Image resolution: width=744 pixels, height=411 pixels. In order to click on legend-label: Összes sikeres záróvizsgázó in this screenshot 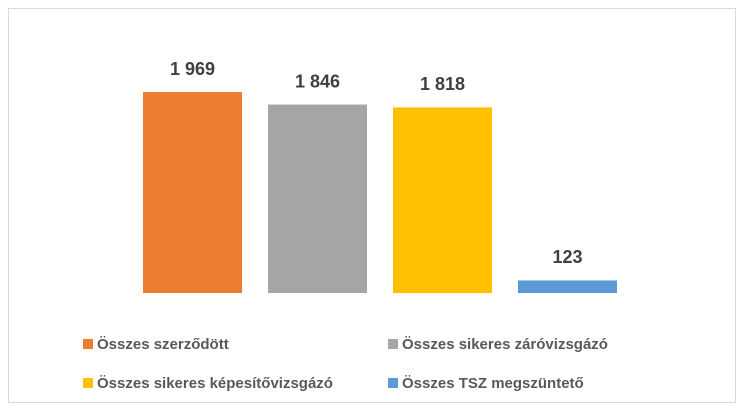, I will do `click(505, 344)`.